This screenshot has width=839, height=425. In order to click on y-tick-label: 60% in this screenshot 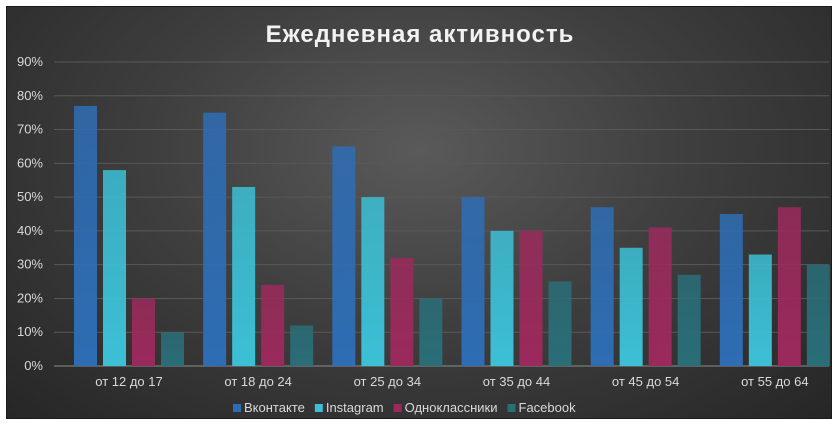, I will do `click(30, 162)`.